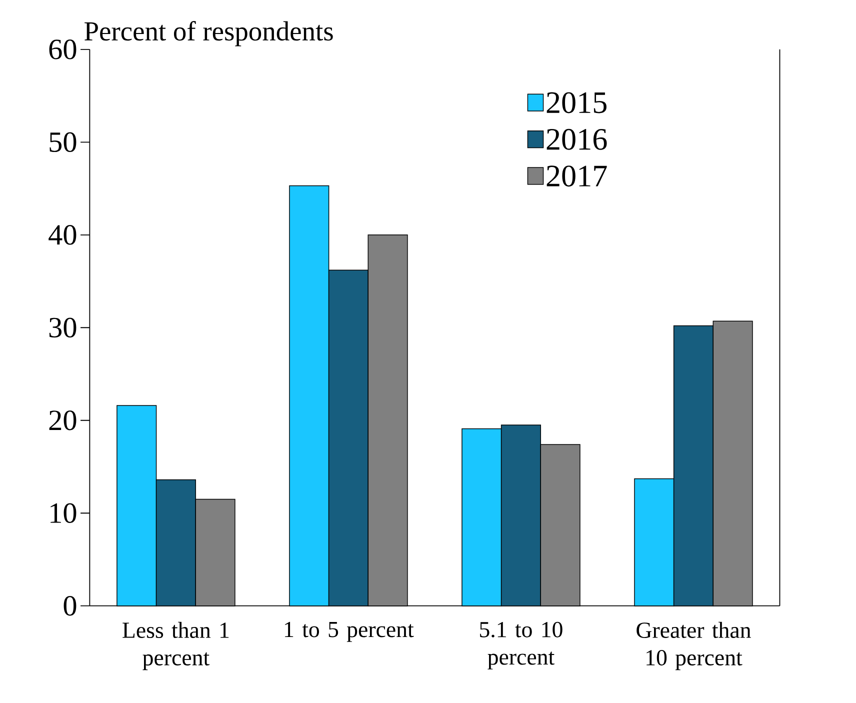 The width and height of the screenshot is (856, 703). What do you see at coordinates (521, 646) in the screenshot?
I see `x-tick-label: 5.1 to 10 percent` at bounding box center [521, 646].